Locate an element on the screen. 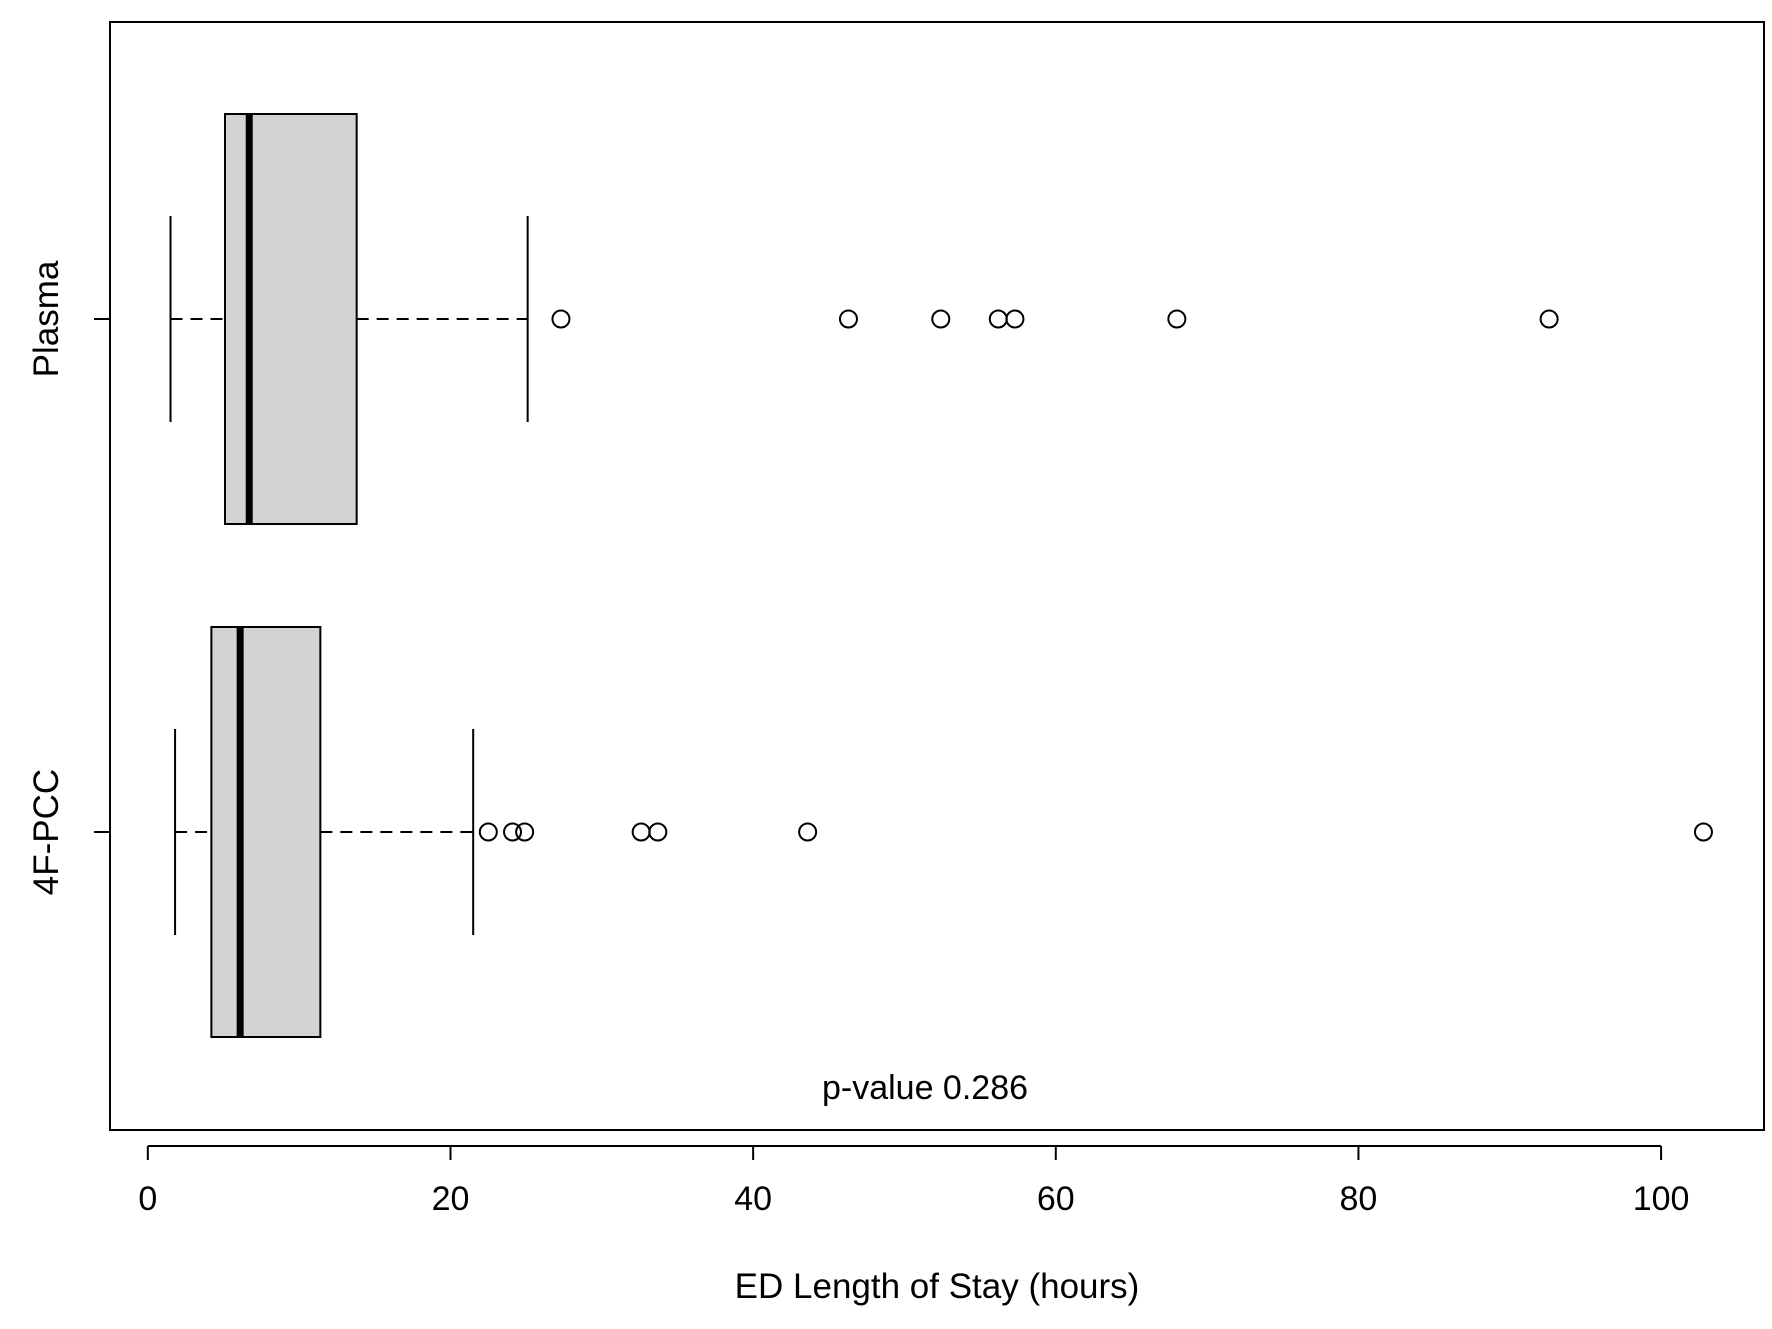  x-axis-title: ED Length of Stay (hours) is located at coordinates (937, 1286).